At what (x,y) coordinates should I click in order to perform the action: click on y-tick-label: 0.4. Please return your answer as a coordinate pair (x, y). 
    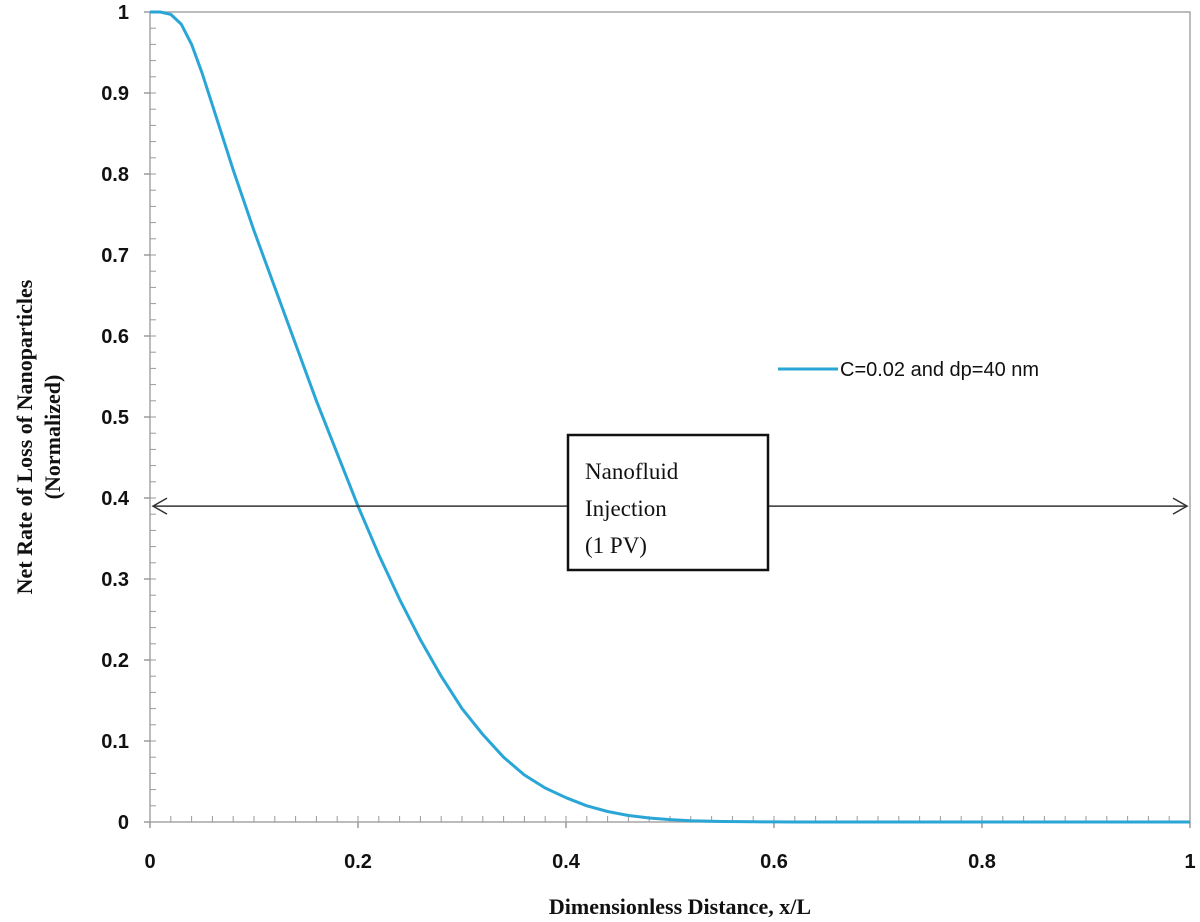
    Looking at the image, I should click on (115, 499).